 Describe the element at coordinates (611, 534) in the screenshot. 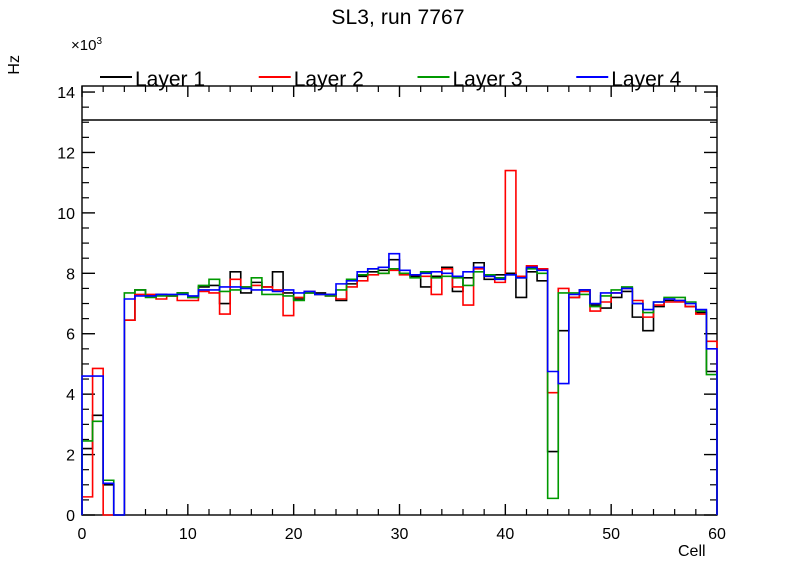

I see `x-tick-label: 50` at that location.